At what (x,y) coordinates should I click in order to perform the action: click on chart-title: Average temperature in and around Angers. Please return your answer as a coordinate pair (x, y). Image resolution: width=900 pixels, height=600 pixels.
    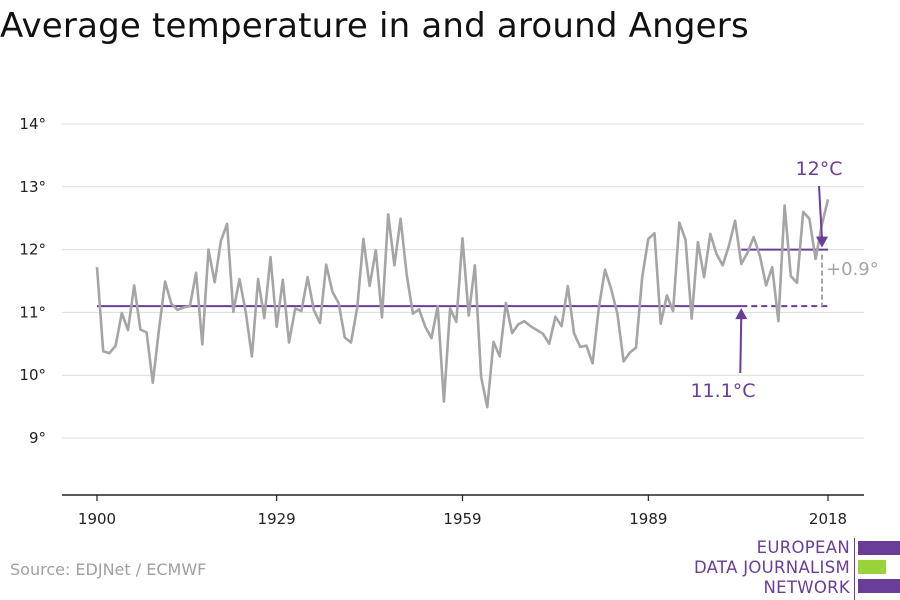
    Looking at the image, I should click on (374, 26).